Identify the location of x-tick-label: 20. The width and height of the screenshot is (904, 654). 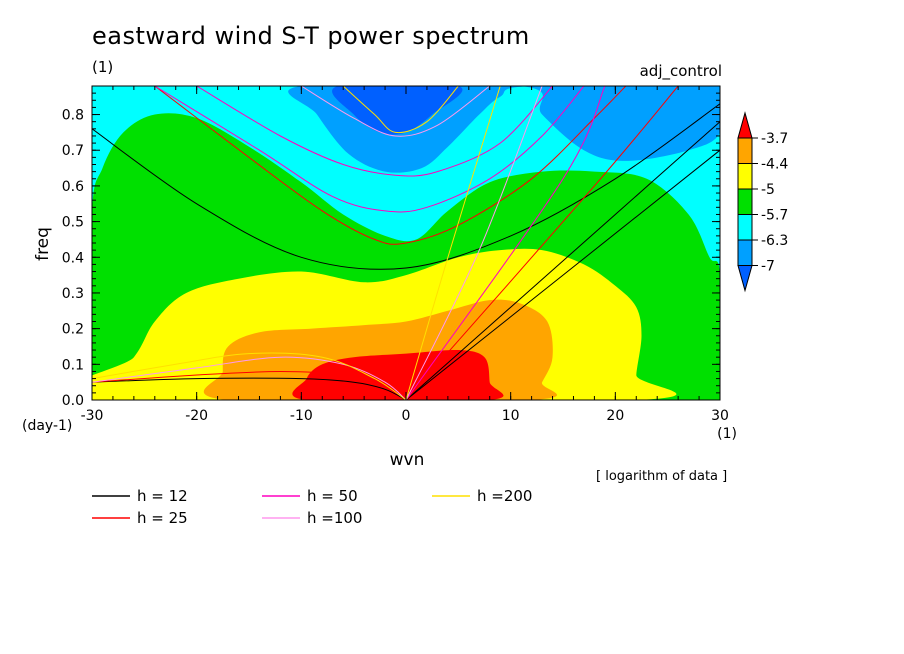
(615, 416).